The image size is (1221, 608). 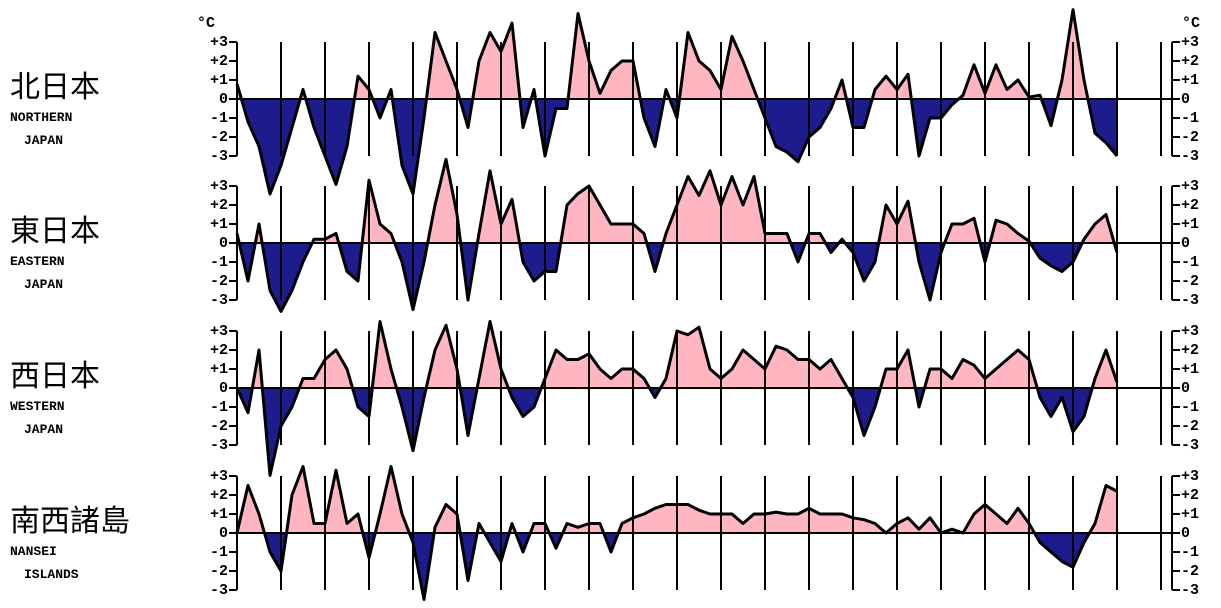 I want to click on region-subtitle: WESTERN, so click(x=37, y=406).